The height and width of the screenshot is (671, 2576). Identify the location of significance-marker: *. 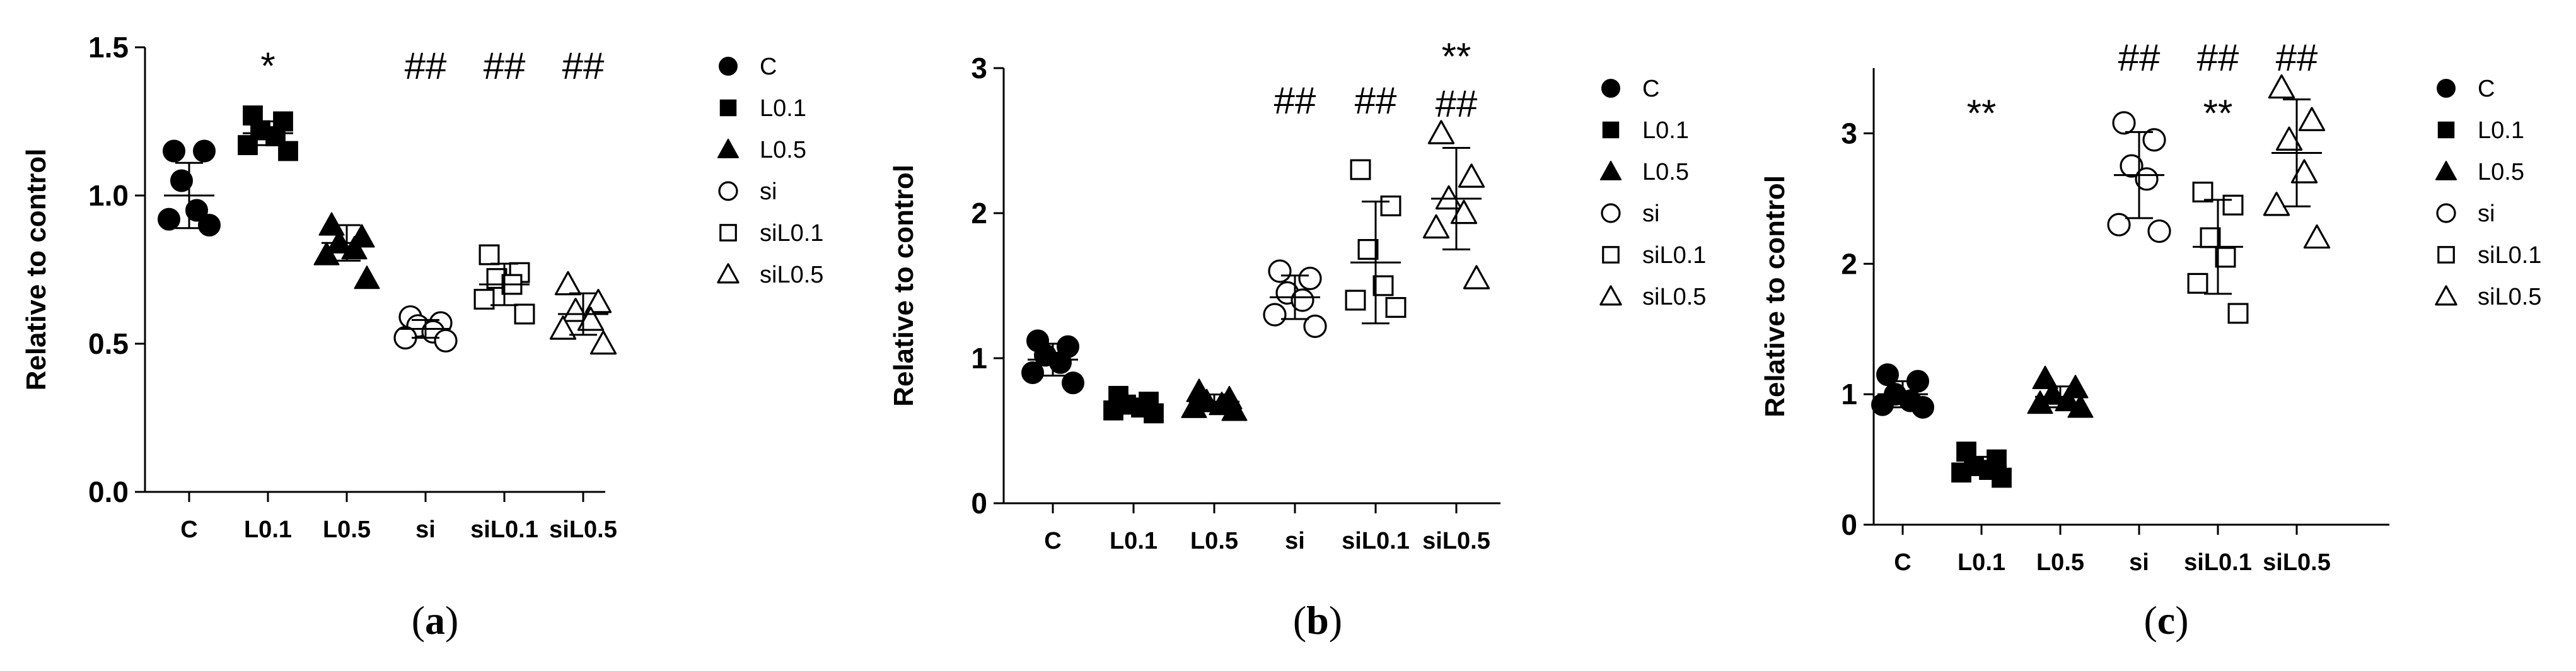
(267, 66).